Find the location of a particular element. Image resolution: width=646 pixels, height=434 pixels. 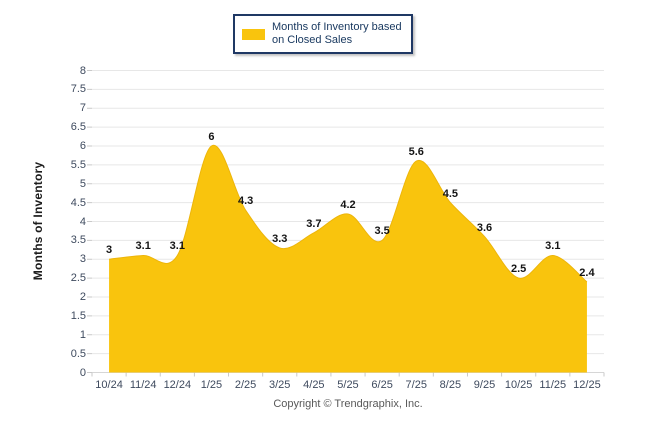

y-tick-label: 1 is located at coordinates (82, 334).